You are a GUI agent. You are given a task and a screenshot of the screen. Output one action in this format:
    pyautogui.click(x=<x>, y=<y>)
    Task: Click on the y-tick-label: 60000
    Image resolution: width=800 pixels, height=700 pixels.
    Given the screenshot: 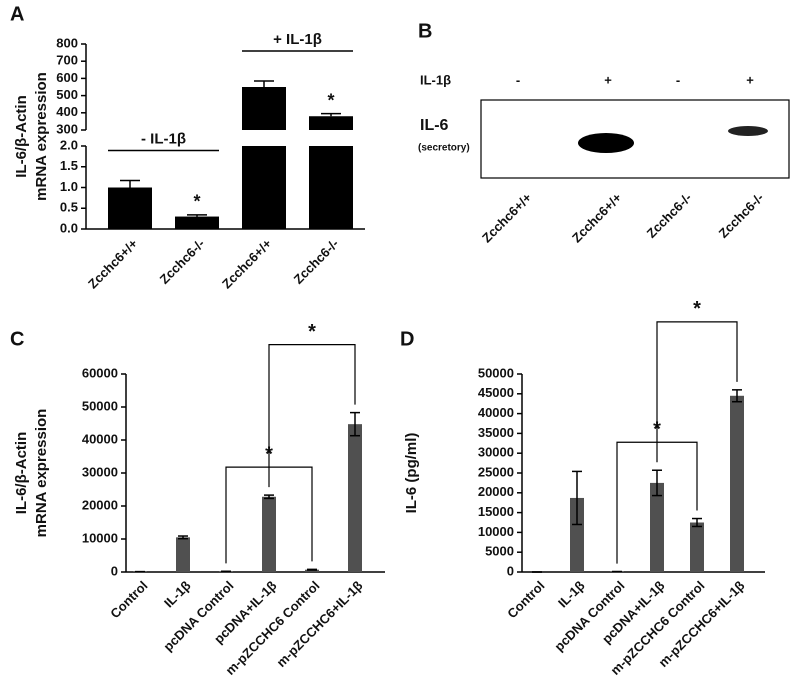 What is the action you would take?
    pyautogui.click(x=100, y=372)
    